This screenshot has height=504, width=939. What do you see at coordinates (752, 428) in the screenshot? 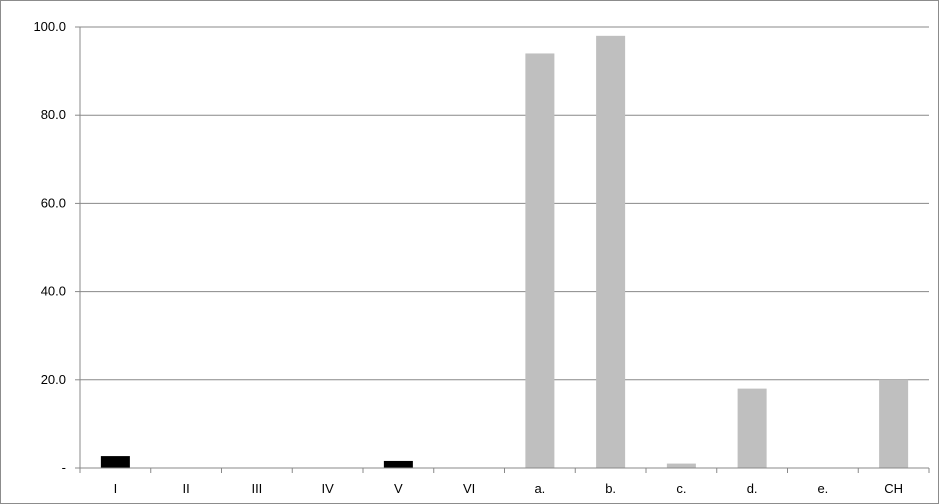
I see `bar-d` at bounding box center [752, 428].